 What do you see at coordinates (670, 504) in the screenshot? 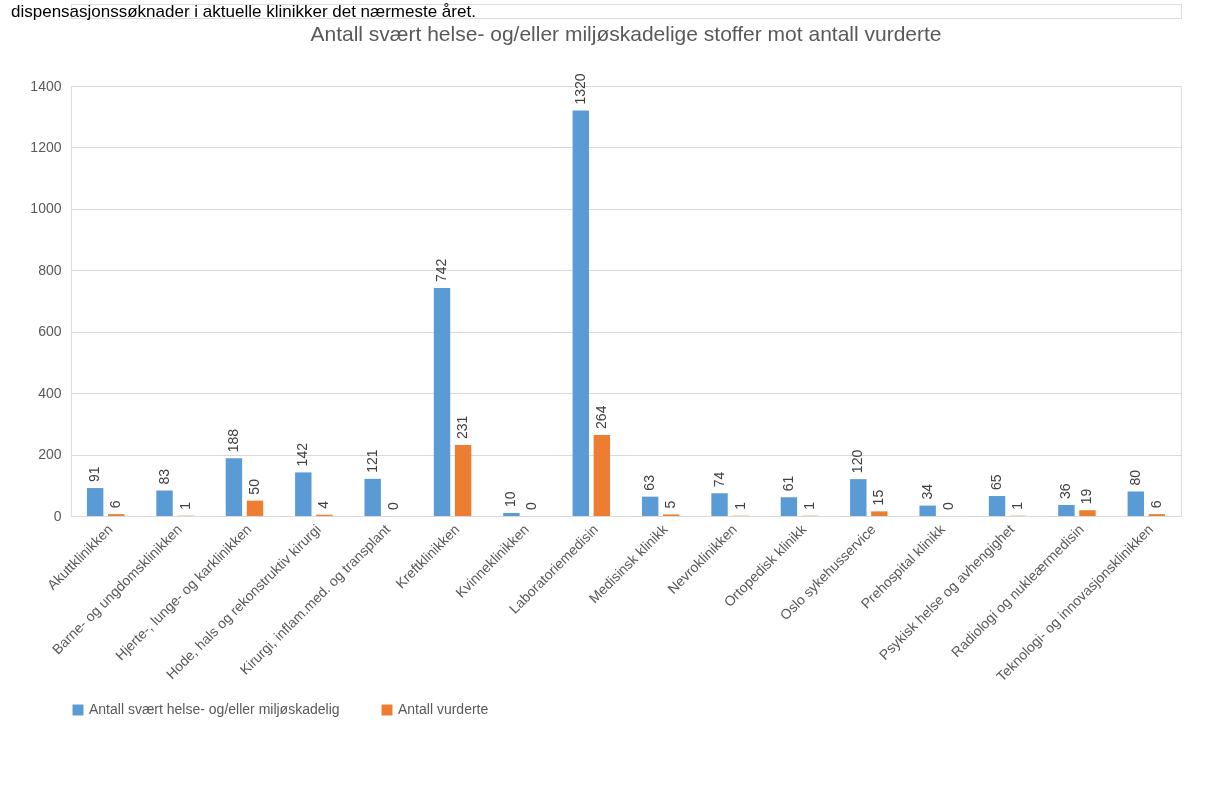
I see `data-label: 5` at bounding box center [670, 504].